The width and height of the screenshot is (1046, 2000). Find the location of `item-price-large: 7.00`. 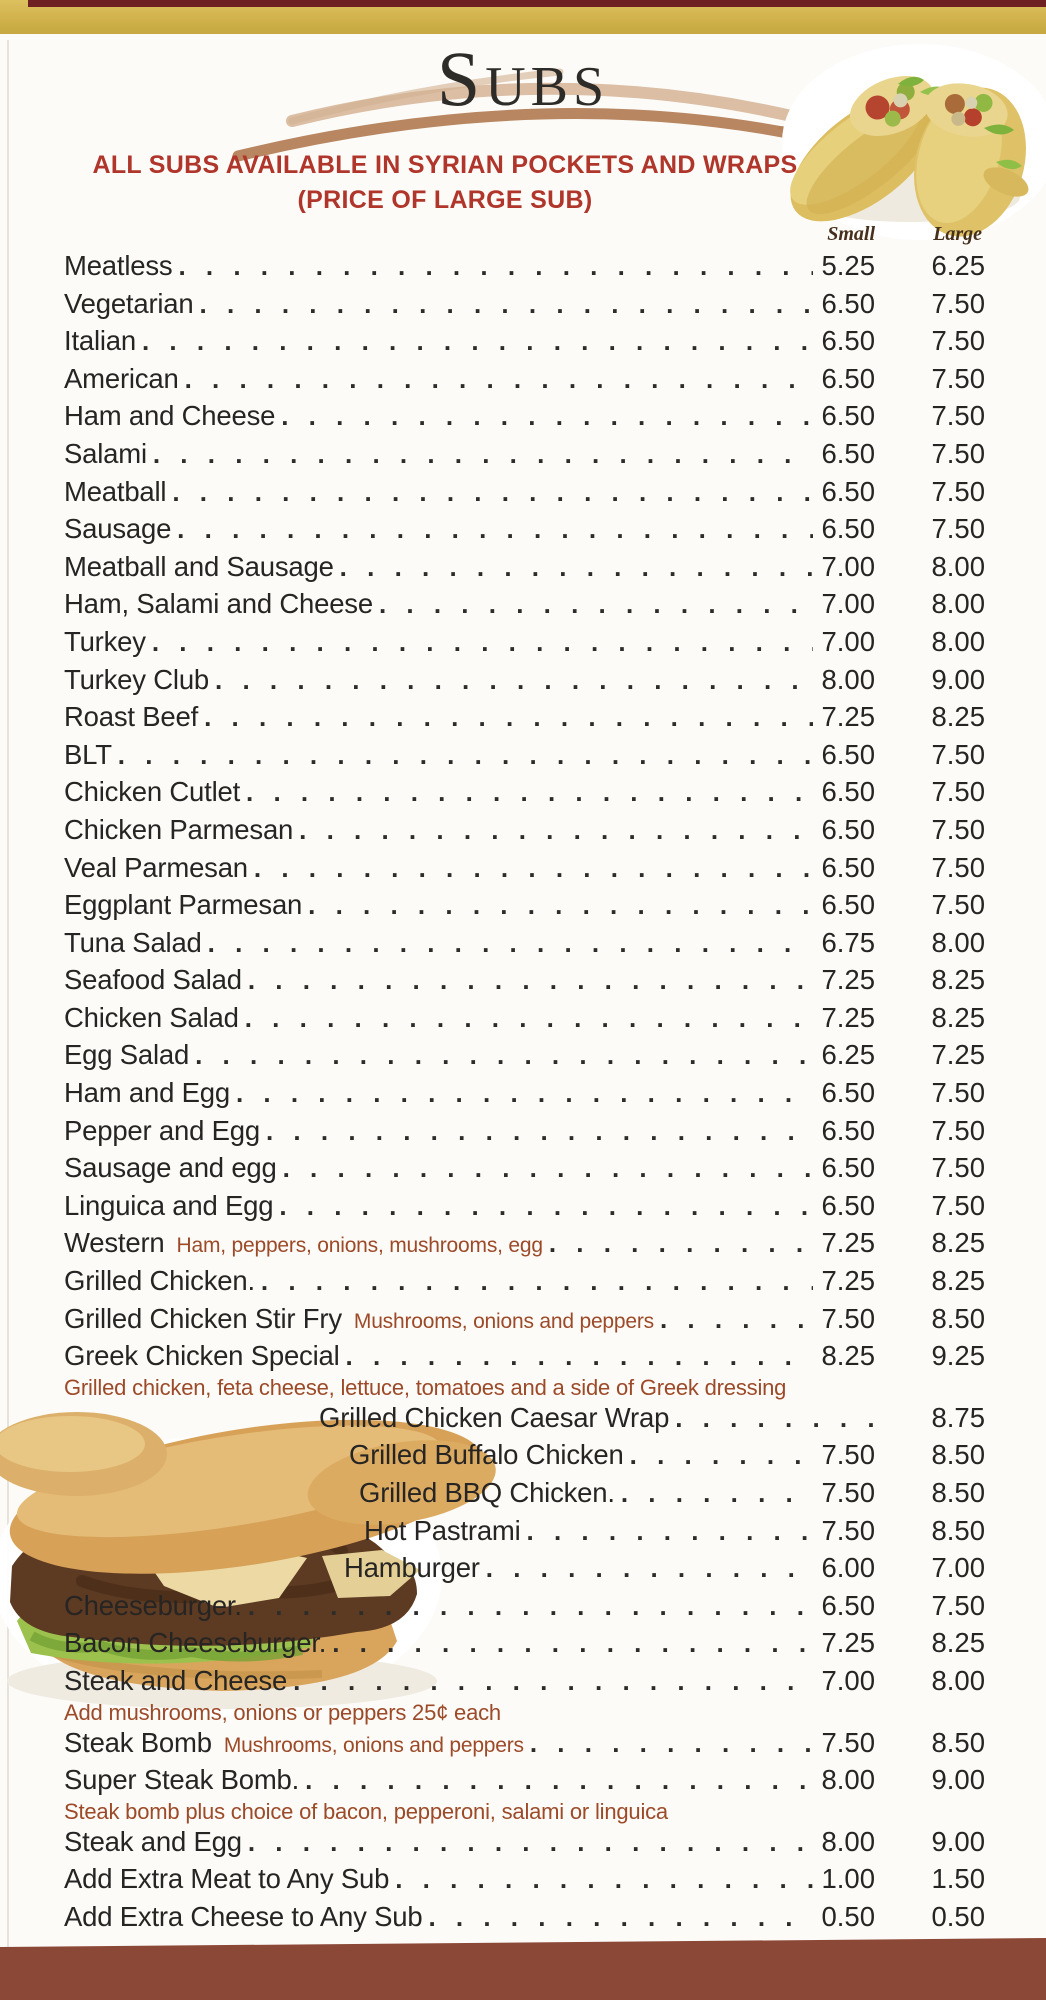

item-price-large: 7.00 is located at coordinates (958, 1568).